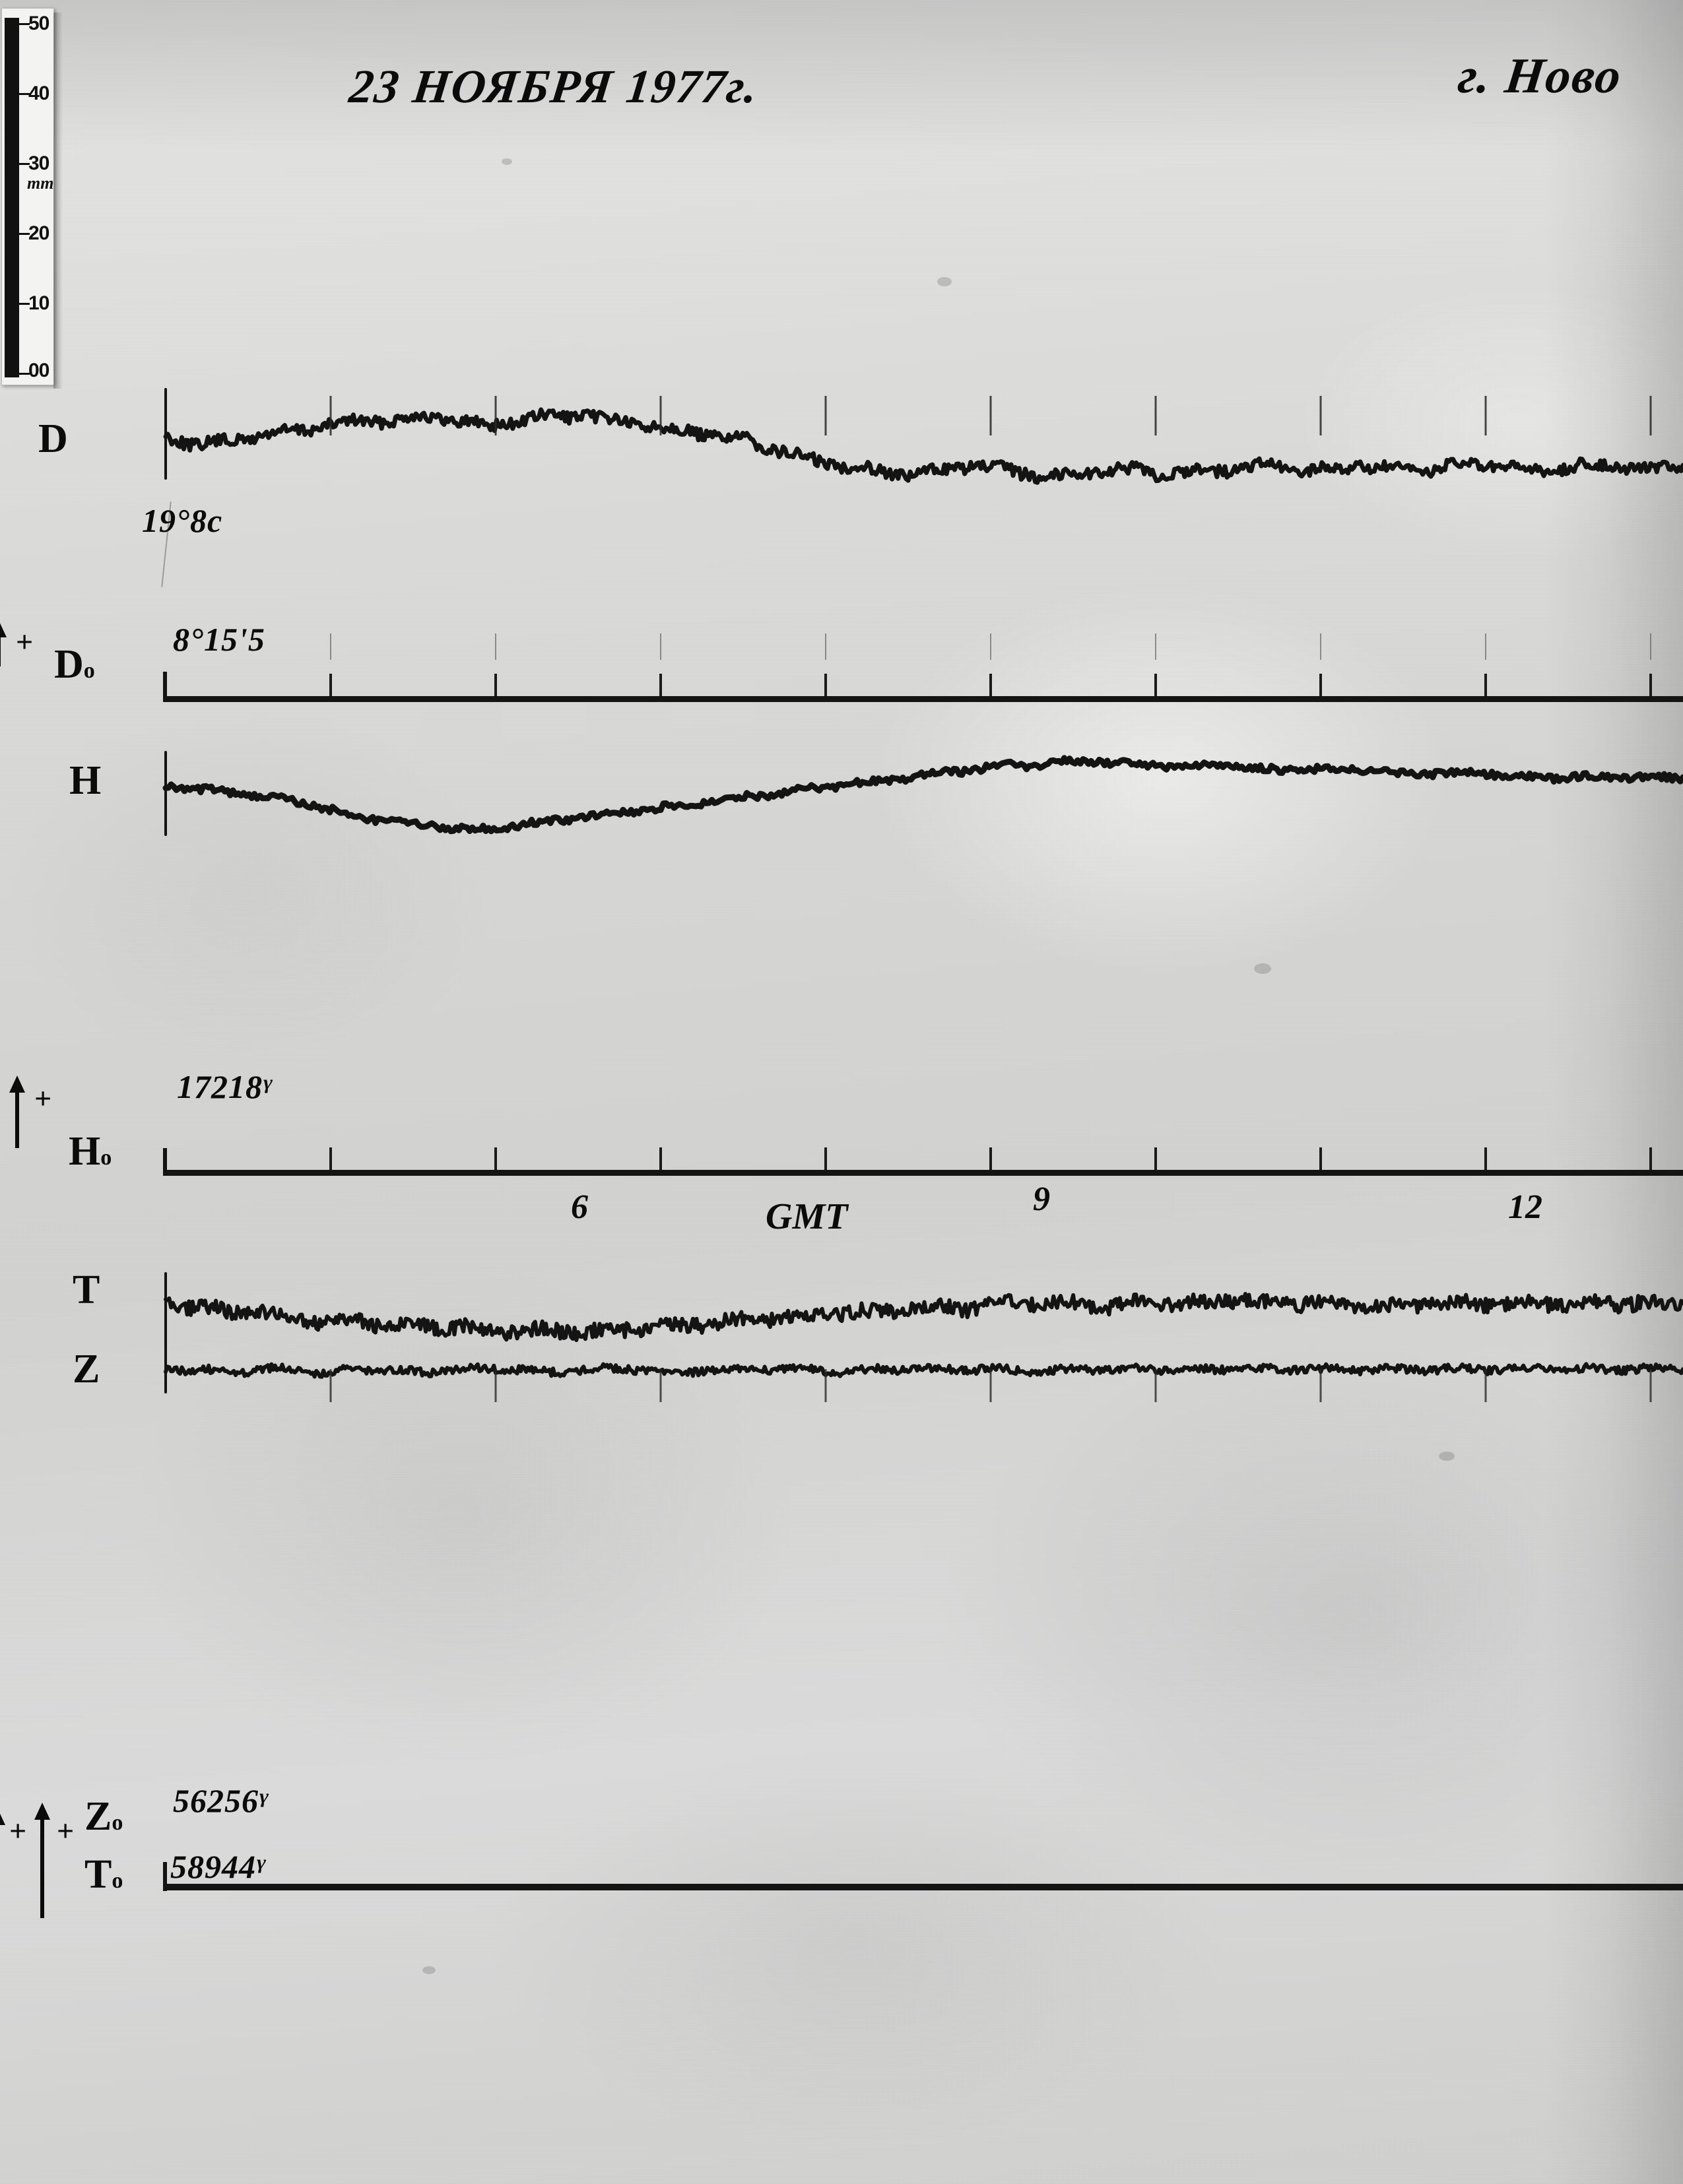 This screenshot has width=1683, height=2184. I want to click on ruler-unit-label: mm, so click(40, 183).